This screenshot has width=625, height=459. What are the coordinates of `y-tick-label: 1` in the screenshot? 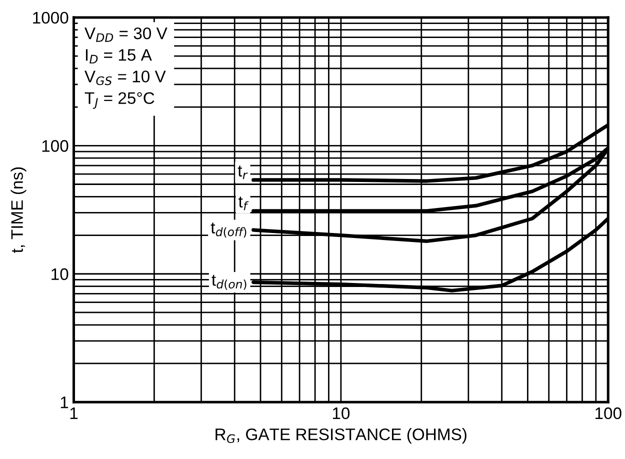 It's located at (64, 402).